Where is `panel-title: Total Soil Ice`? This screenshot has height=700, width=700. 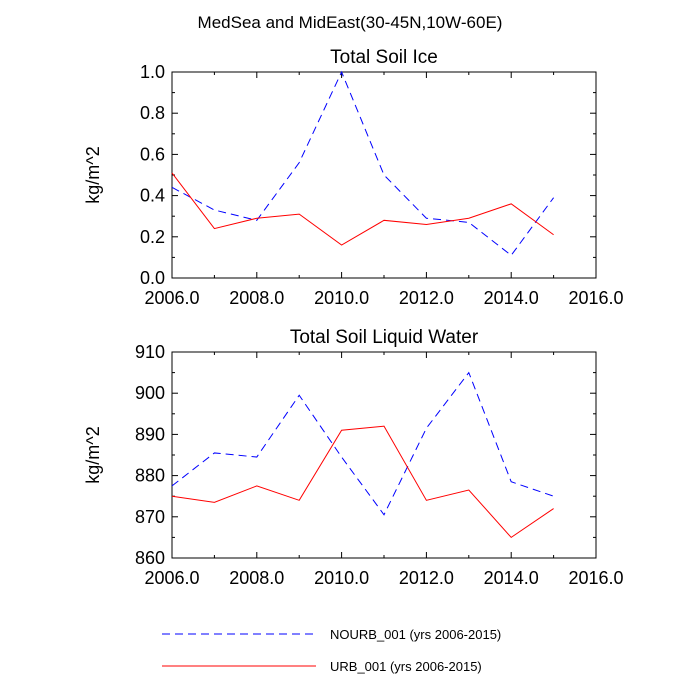 panel-title: Total Soil Ice is located at coordinates (384, 57).